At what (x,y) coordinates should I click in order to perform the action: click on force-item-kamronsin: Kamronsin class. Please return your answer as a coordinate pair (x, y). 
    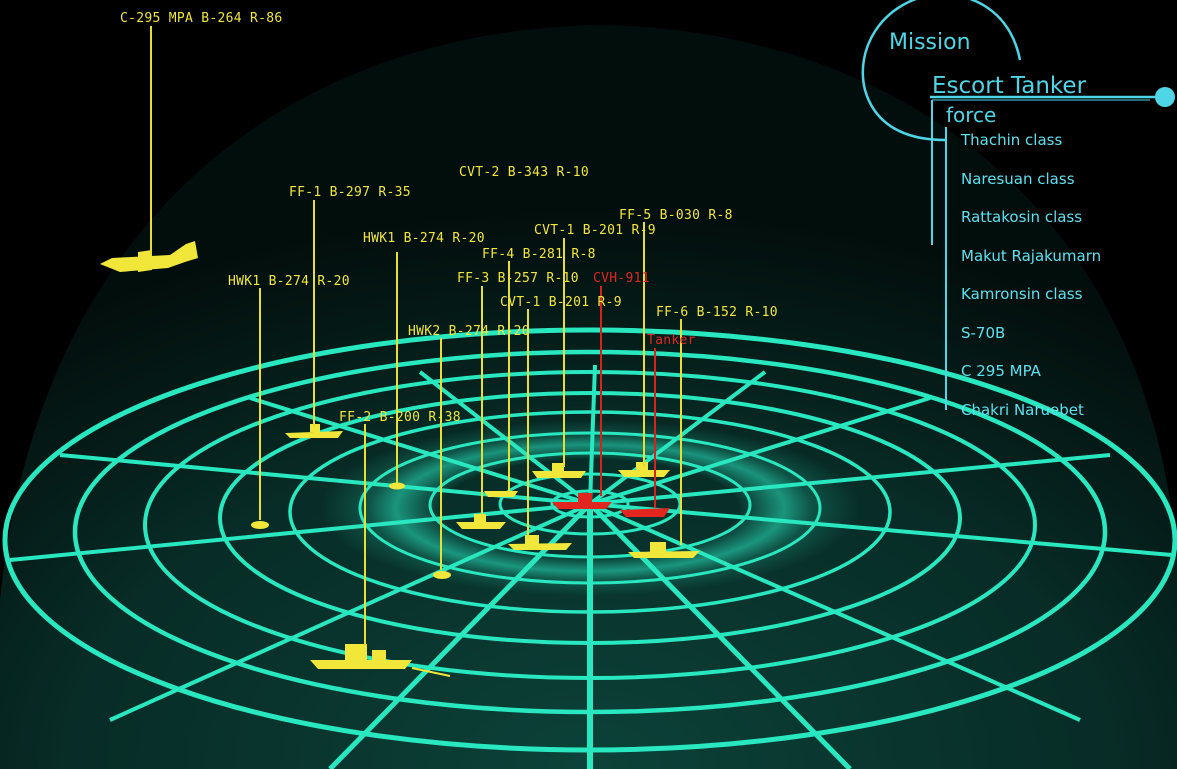
    Looking at the image, I should click on (1022, 294).